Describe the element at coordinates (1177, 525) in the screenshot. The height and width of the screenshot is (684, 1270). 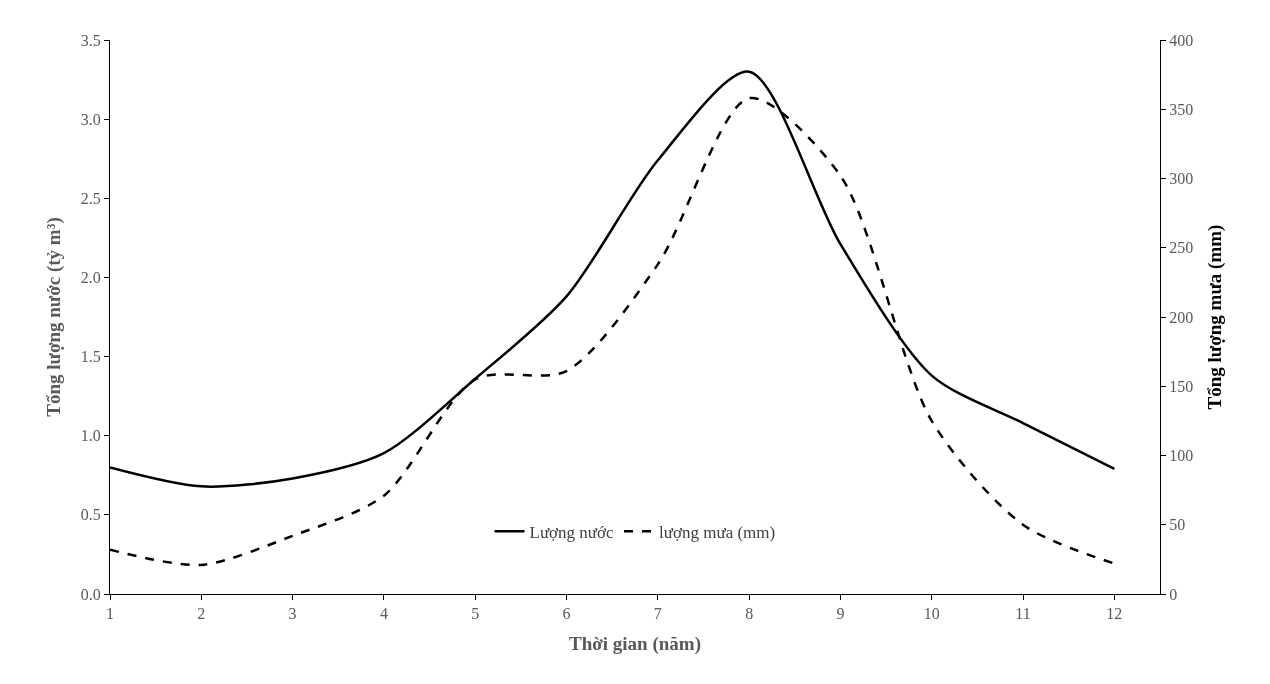
I see `y2-tick-label: 50` at that location.